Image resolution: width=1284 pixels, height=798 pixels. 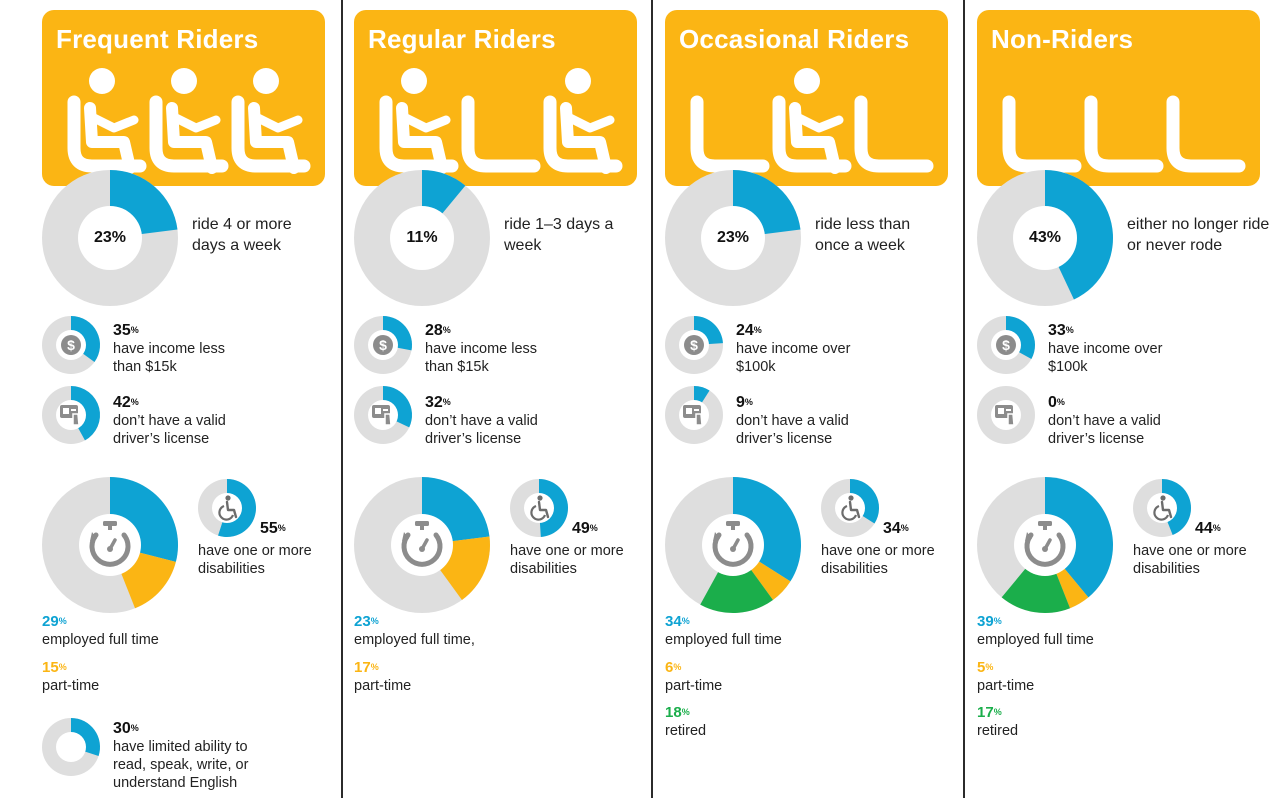 What do you see at coordinates (362, 621) in the screenshot?
I see `percent-number: 23` at bounding box center [362, 621].